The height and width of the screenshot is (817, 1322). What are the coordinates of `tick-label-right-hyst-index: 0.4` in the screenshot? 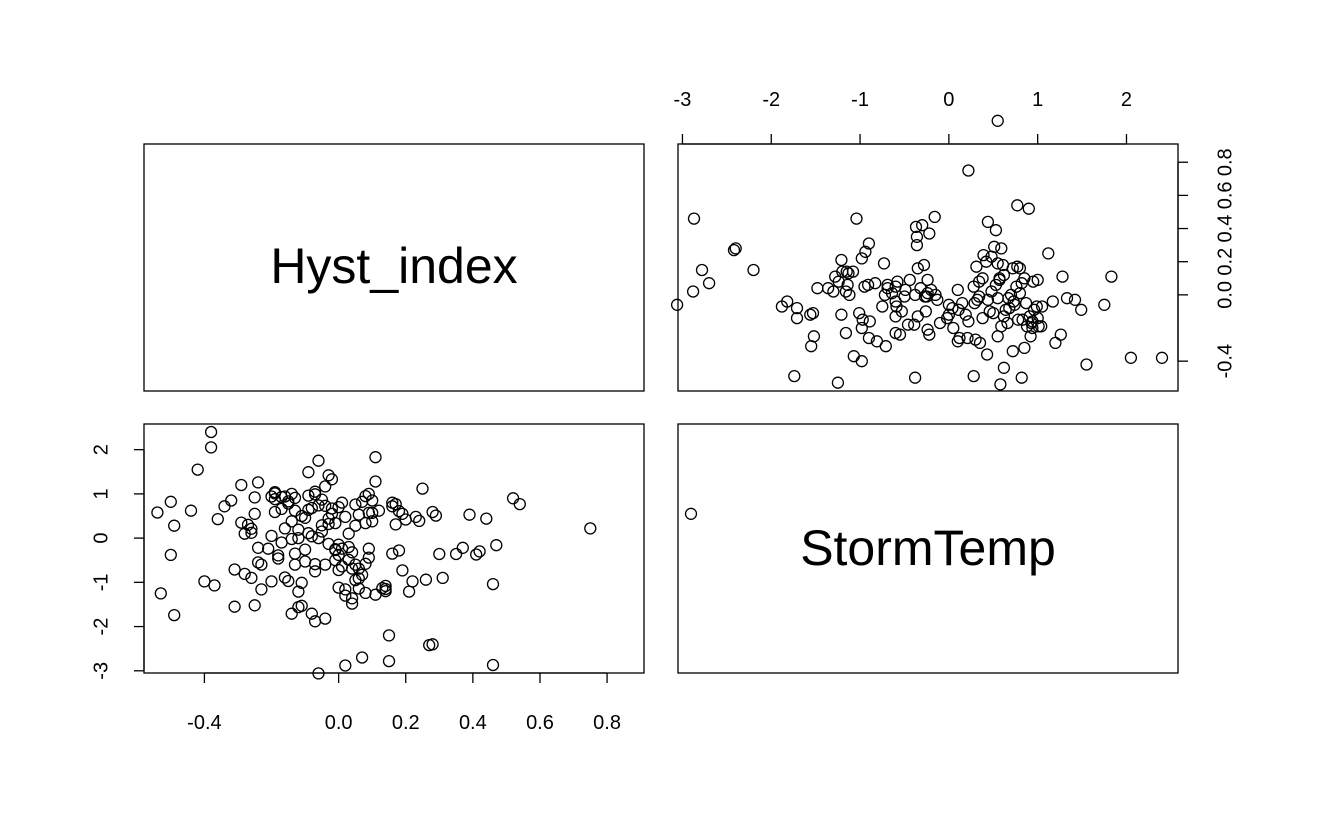 It's located at (1225, 229).